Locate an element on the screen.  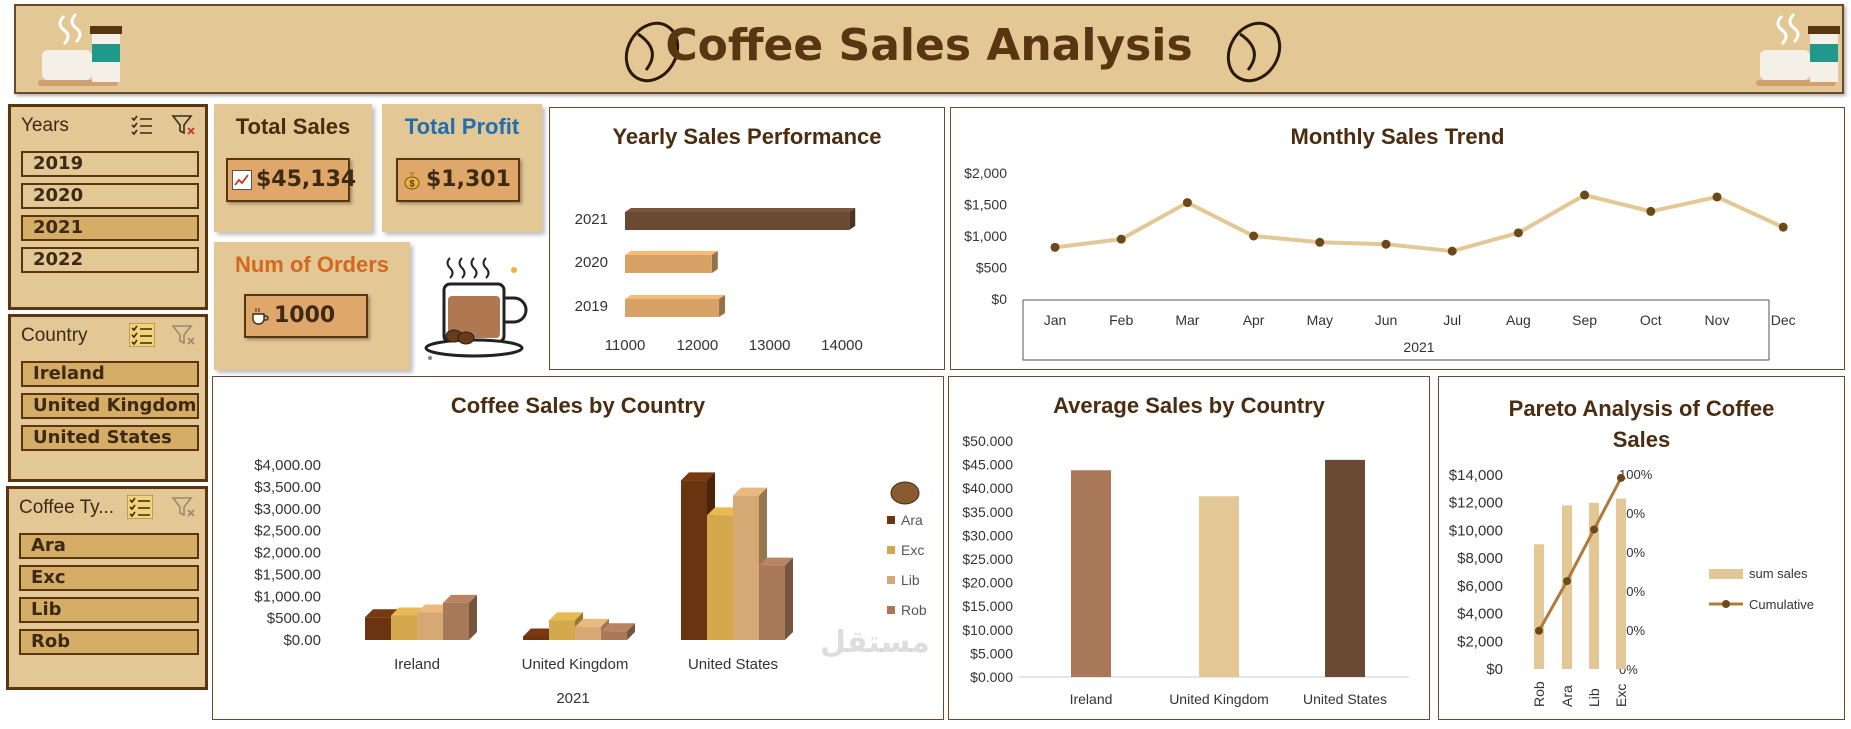
y2-tick-label: 100% is located at coordinates (1636, 474).